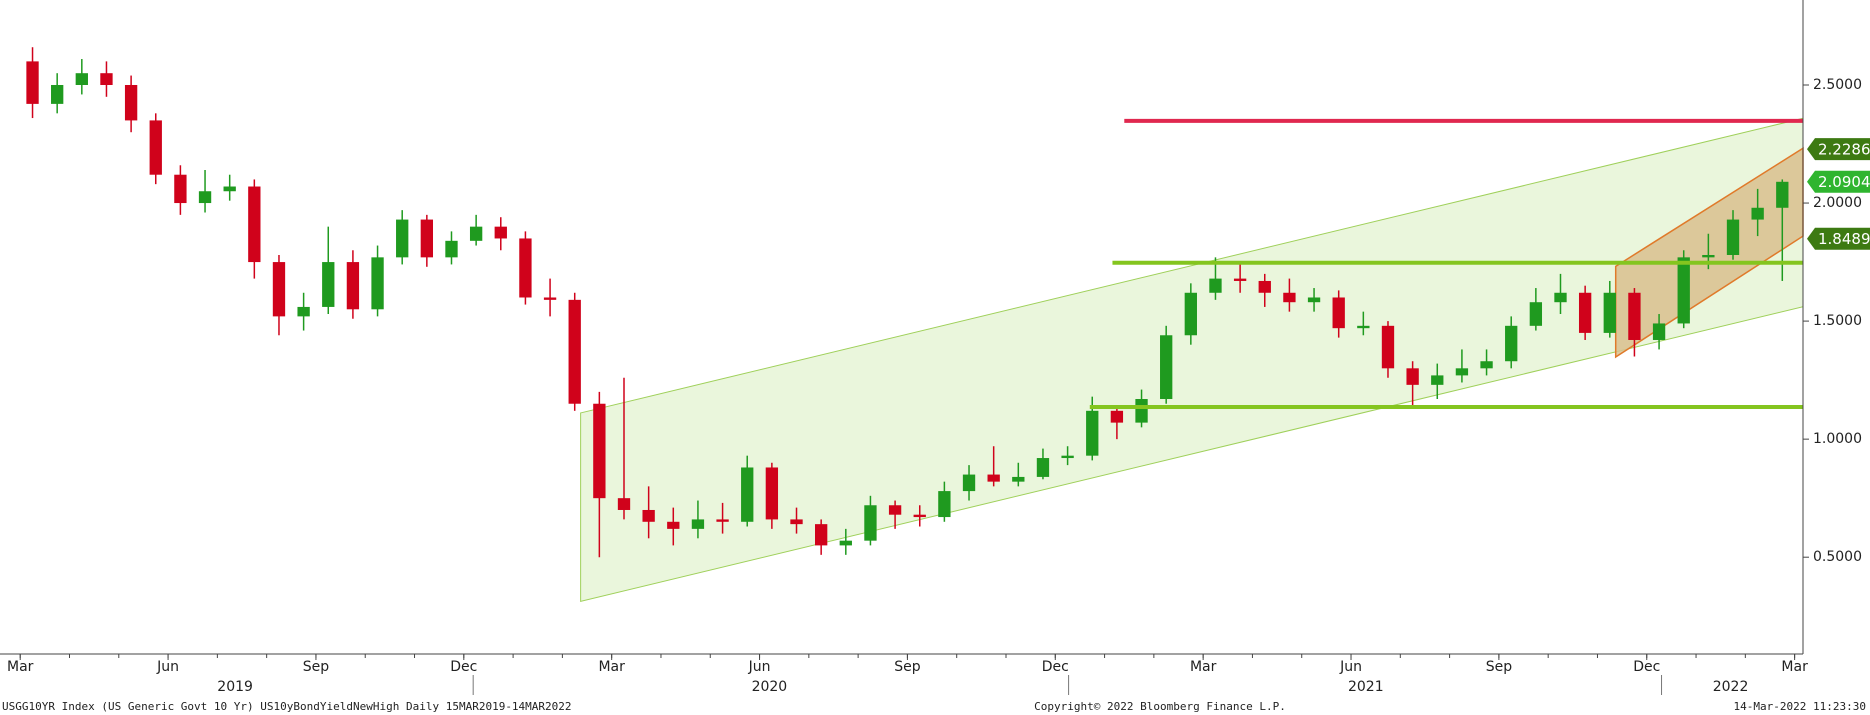 This screenshot has width=1870, height=715. I want to click on y-tick-label: 2.5000, so click(1837, 85).